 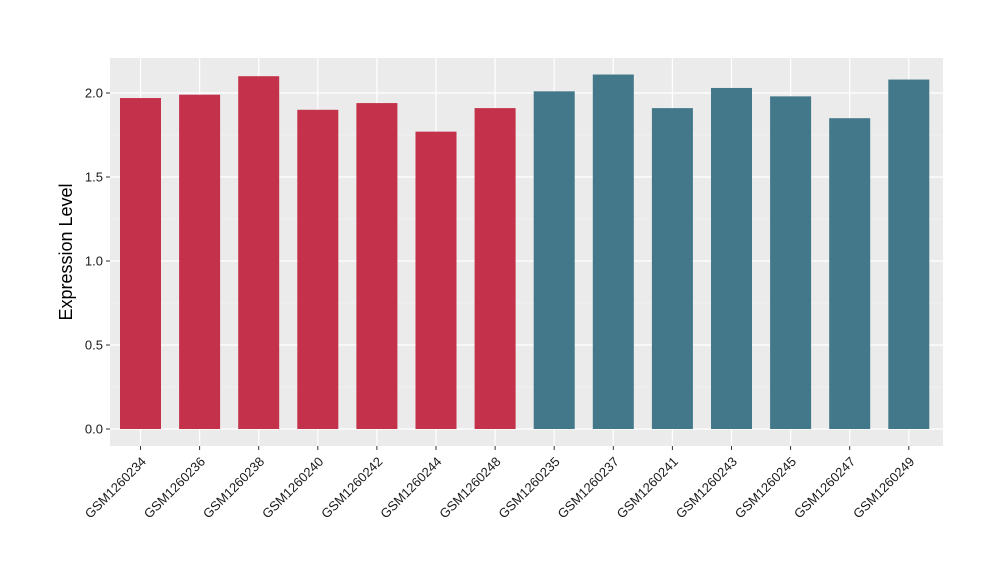 I want to click on y-tick-label: 1.0, so click(x=94, y=261).